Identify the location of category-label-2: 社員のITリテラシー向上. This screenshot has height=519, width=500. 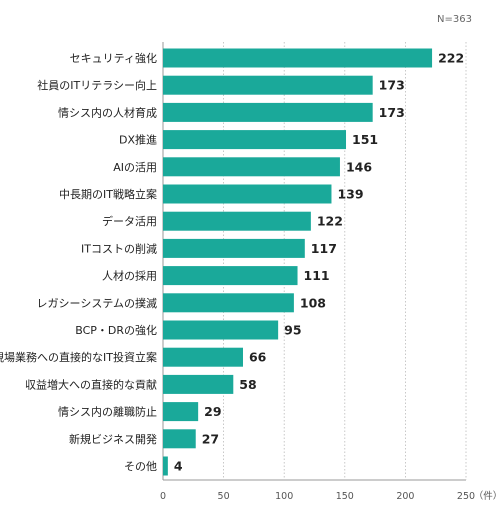
(97, 85).